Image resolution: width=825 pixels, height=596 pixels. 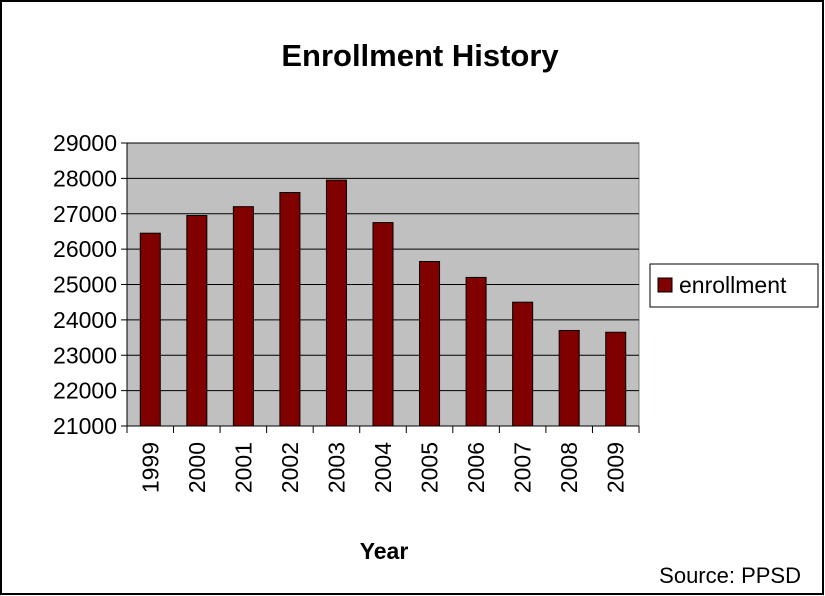 What do you see at coordinates (197, 467) in the screenshot?
I see `x-tick-label: 2000` at bounding box center [197, 467].